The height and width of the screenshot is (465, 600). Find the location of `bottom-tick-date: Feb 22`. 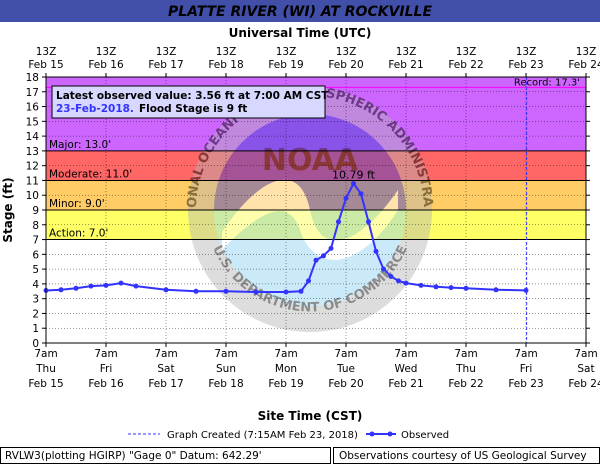

bottom-tick-date: Feb 22 is located at coordinates (465, 384).